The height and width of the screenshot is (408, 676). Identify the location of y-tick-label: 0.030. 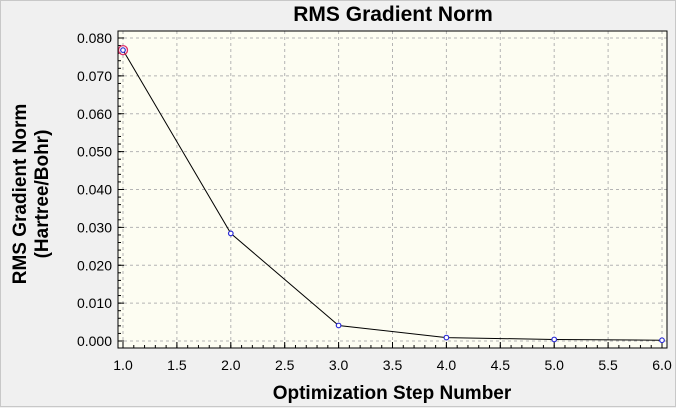
(94, 227).